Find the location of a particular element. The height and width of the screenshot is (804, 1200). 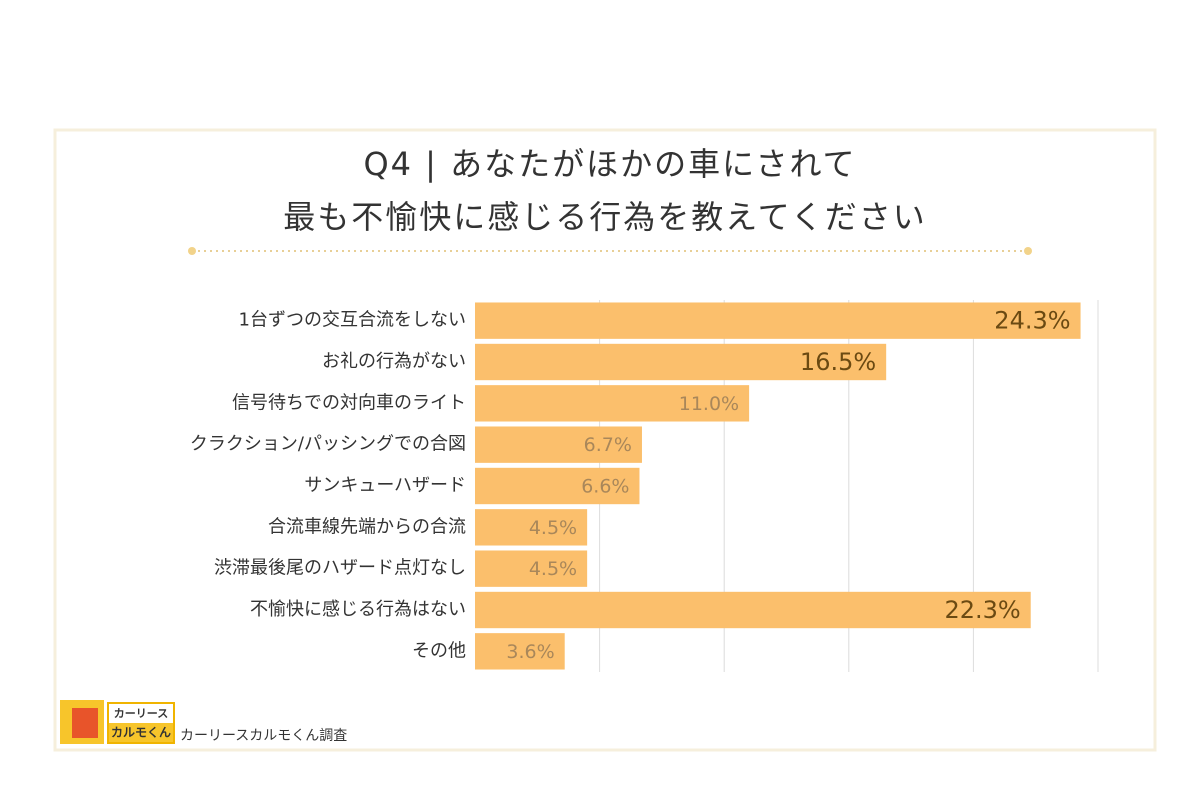

y-tick-label: その他 is located at coordinates (439, 650).